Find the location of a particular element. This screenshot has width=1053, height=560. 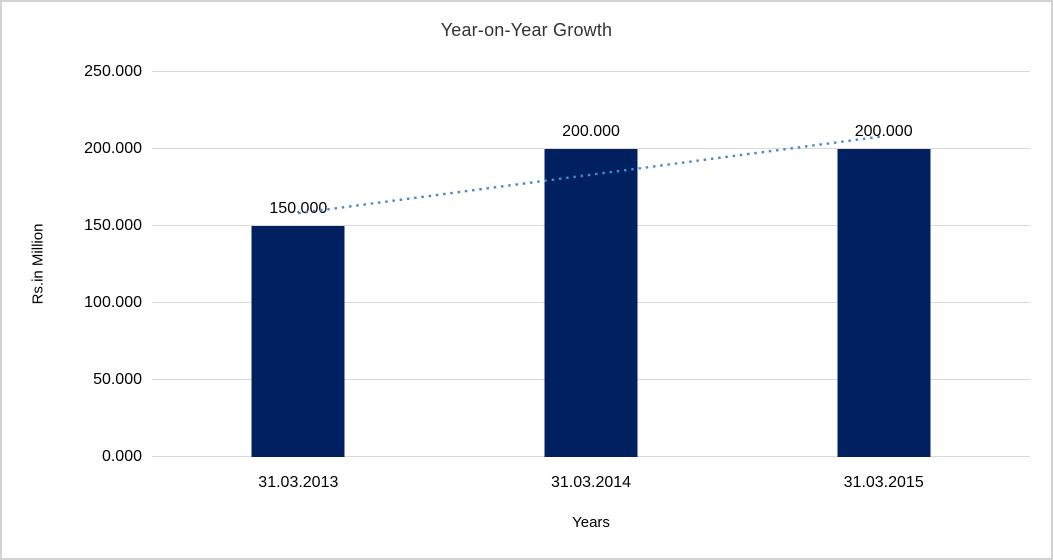

x-axis-title: Years is located at coordinates (591, 522).